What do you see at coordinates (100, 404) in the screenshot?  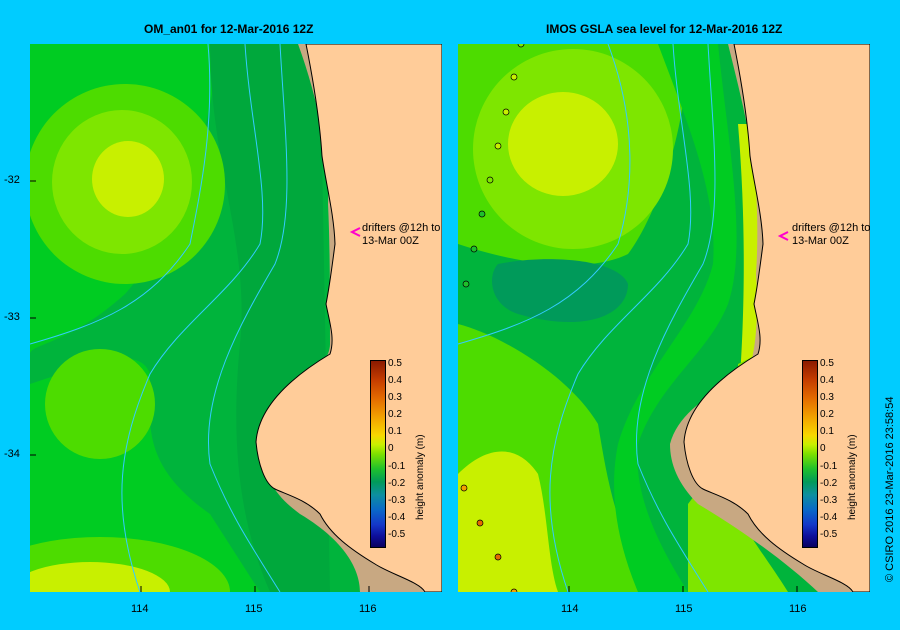 I see `contour-mid` at bounding box center [100, 404].